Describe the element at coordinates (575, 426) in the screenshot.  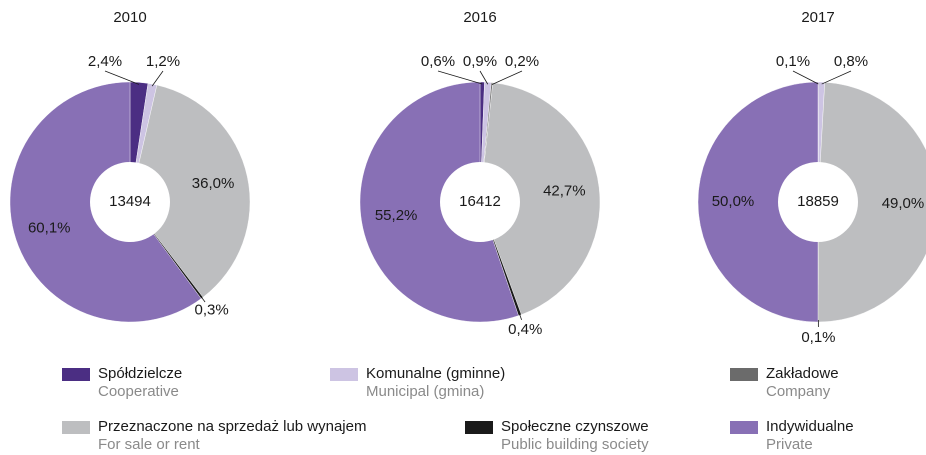
I see `legend-label: Społeczne czynszowe` at that location.